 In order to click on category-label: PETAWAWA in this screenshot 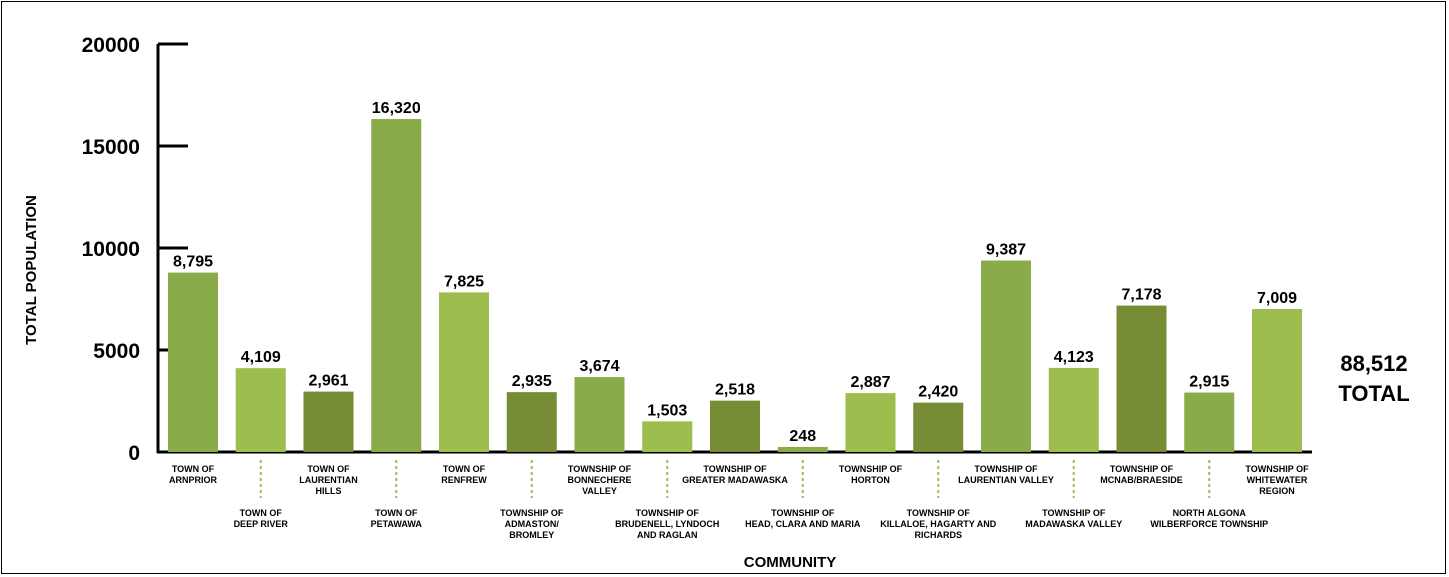, I will do `click(397, 524)`.